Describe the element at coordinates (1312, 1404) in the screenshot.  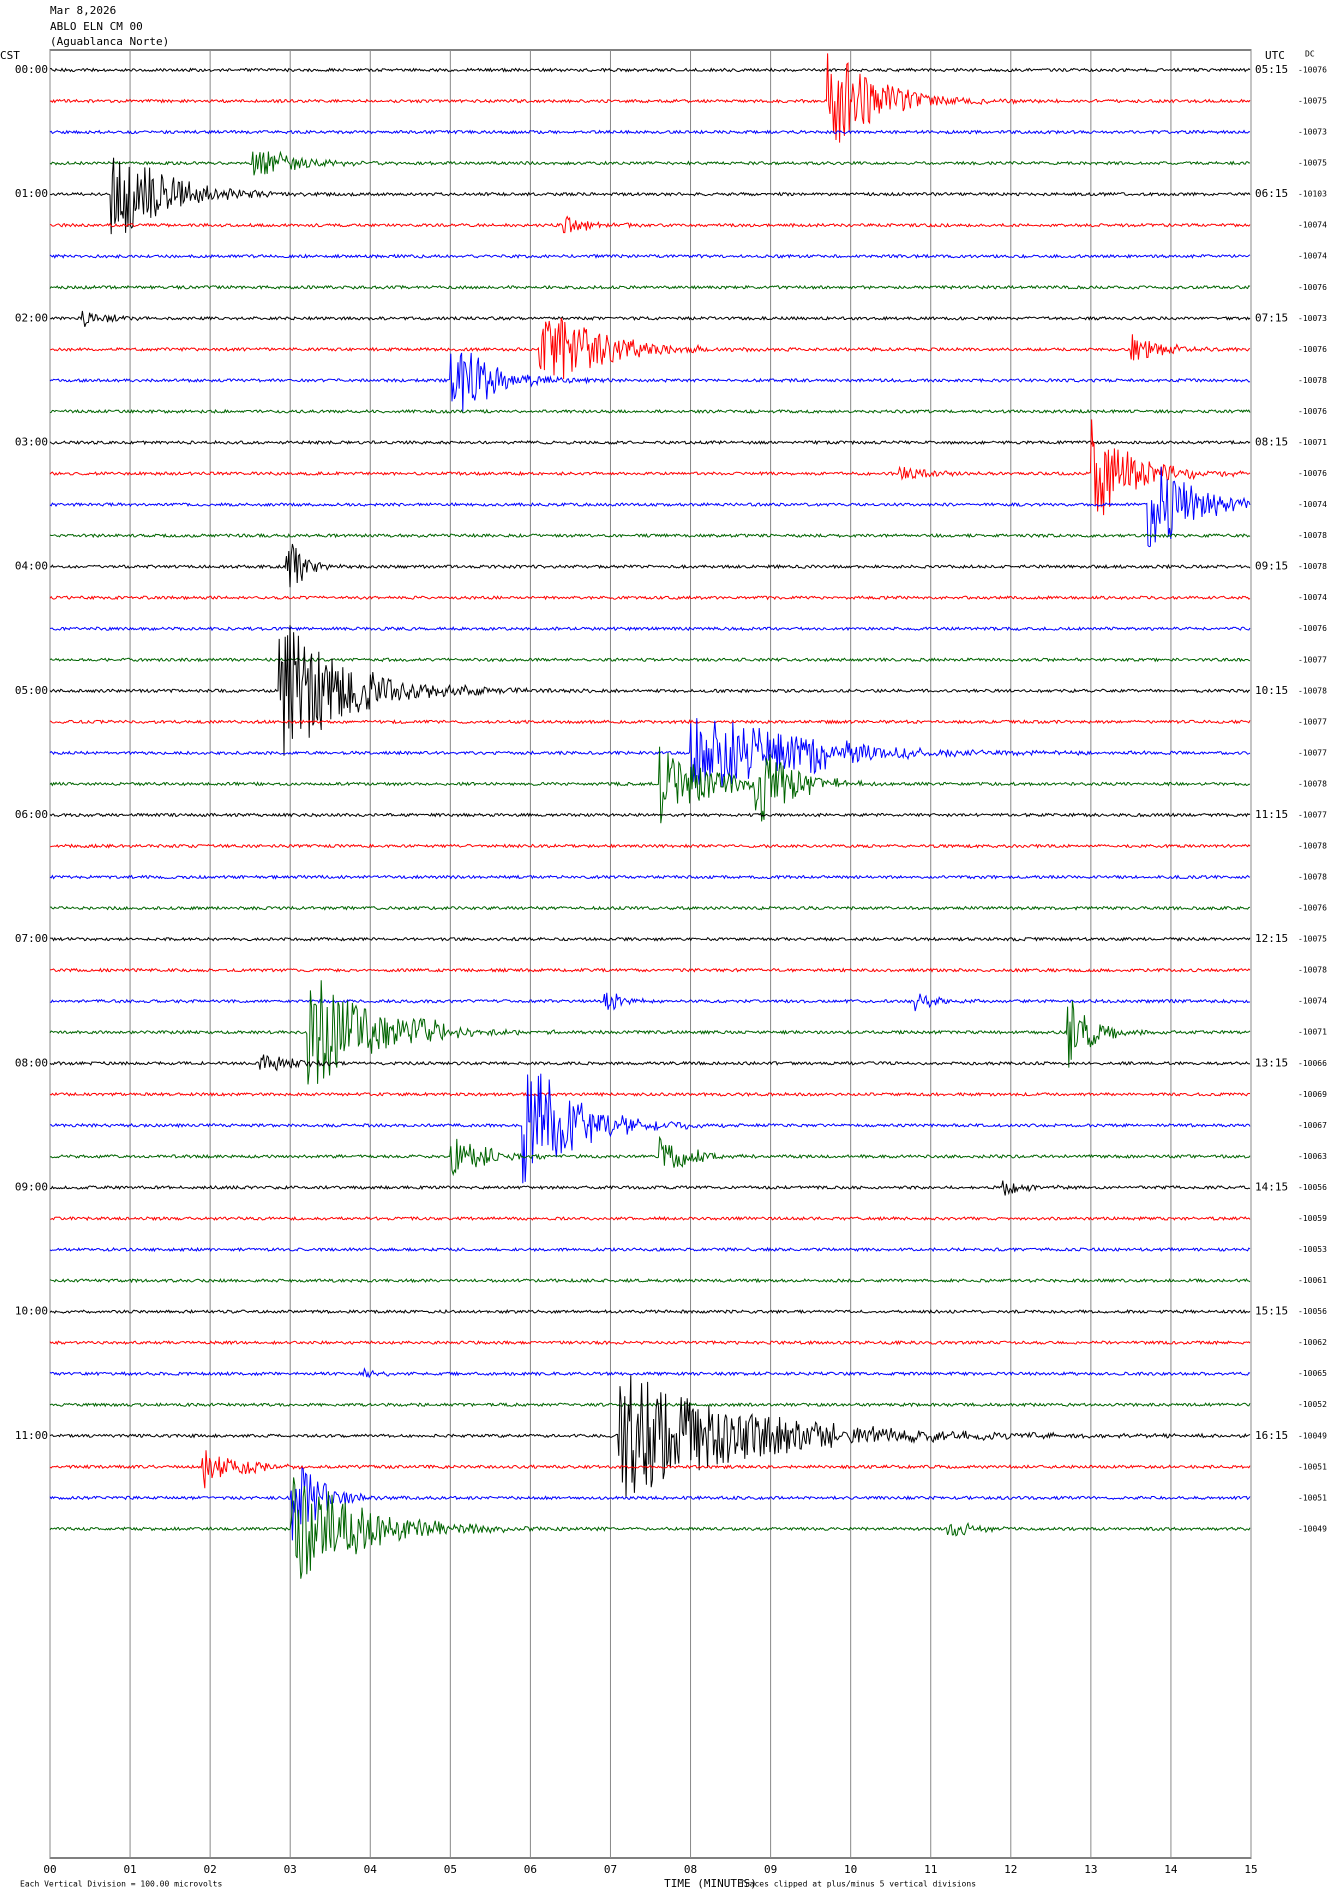
I see `dc-value: -10052` at that location.